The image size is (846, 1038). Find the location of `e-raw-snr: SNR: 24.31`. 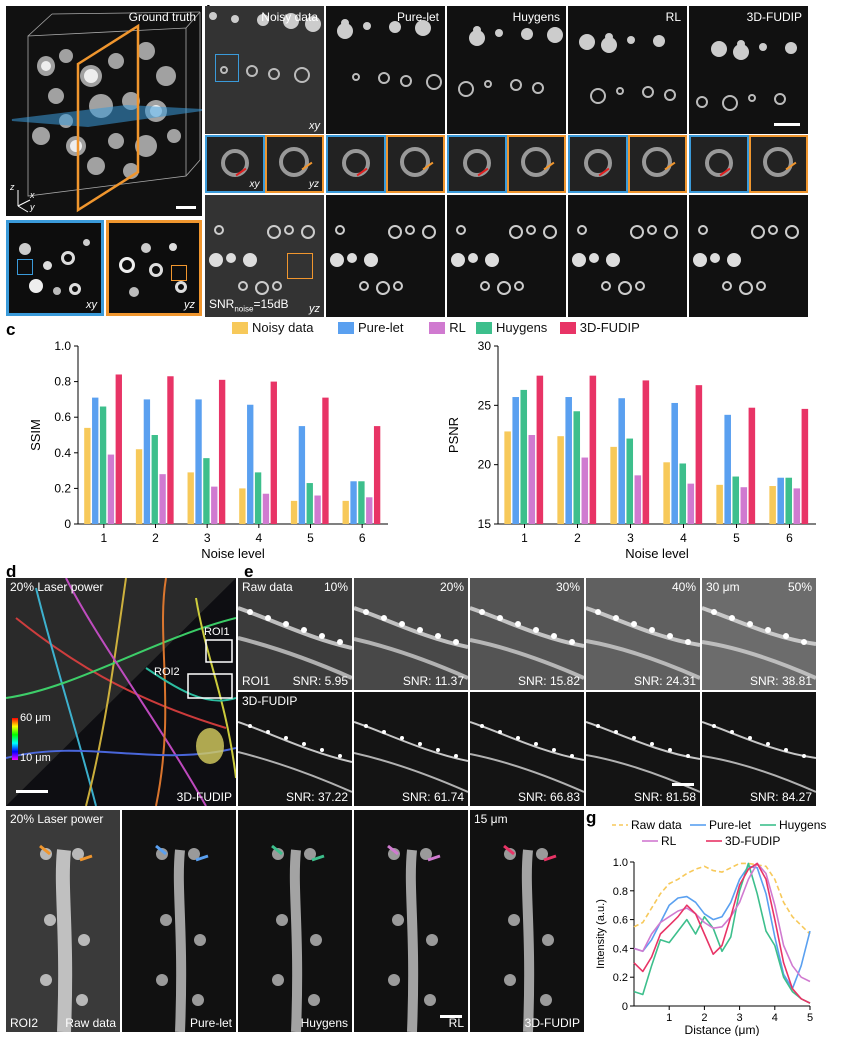

e-raw-snr: SNR: 24.31 is located at coordinates (664, 681).